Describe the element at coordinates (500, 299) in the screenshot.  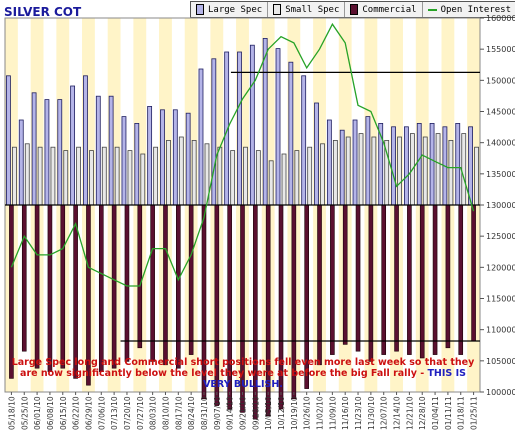
I see `y-tick-label: 115000` at that location.